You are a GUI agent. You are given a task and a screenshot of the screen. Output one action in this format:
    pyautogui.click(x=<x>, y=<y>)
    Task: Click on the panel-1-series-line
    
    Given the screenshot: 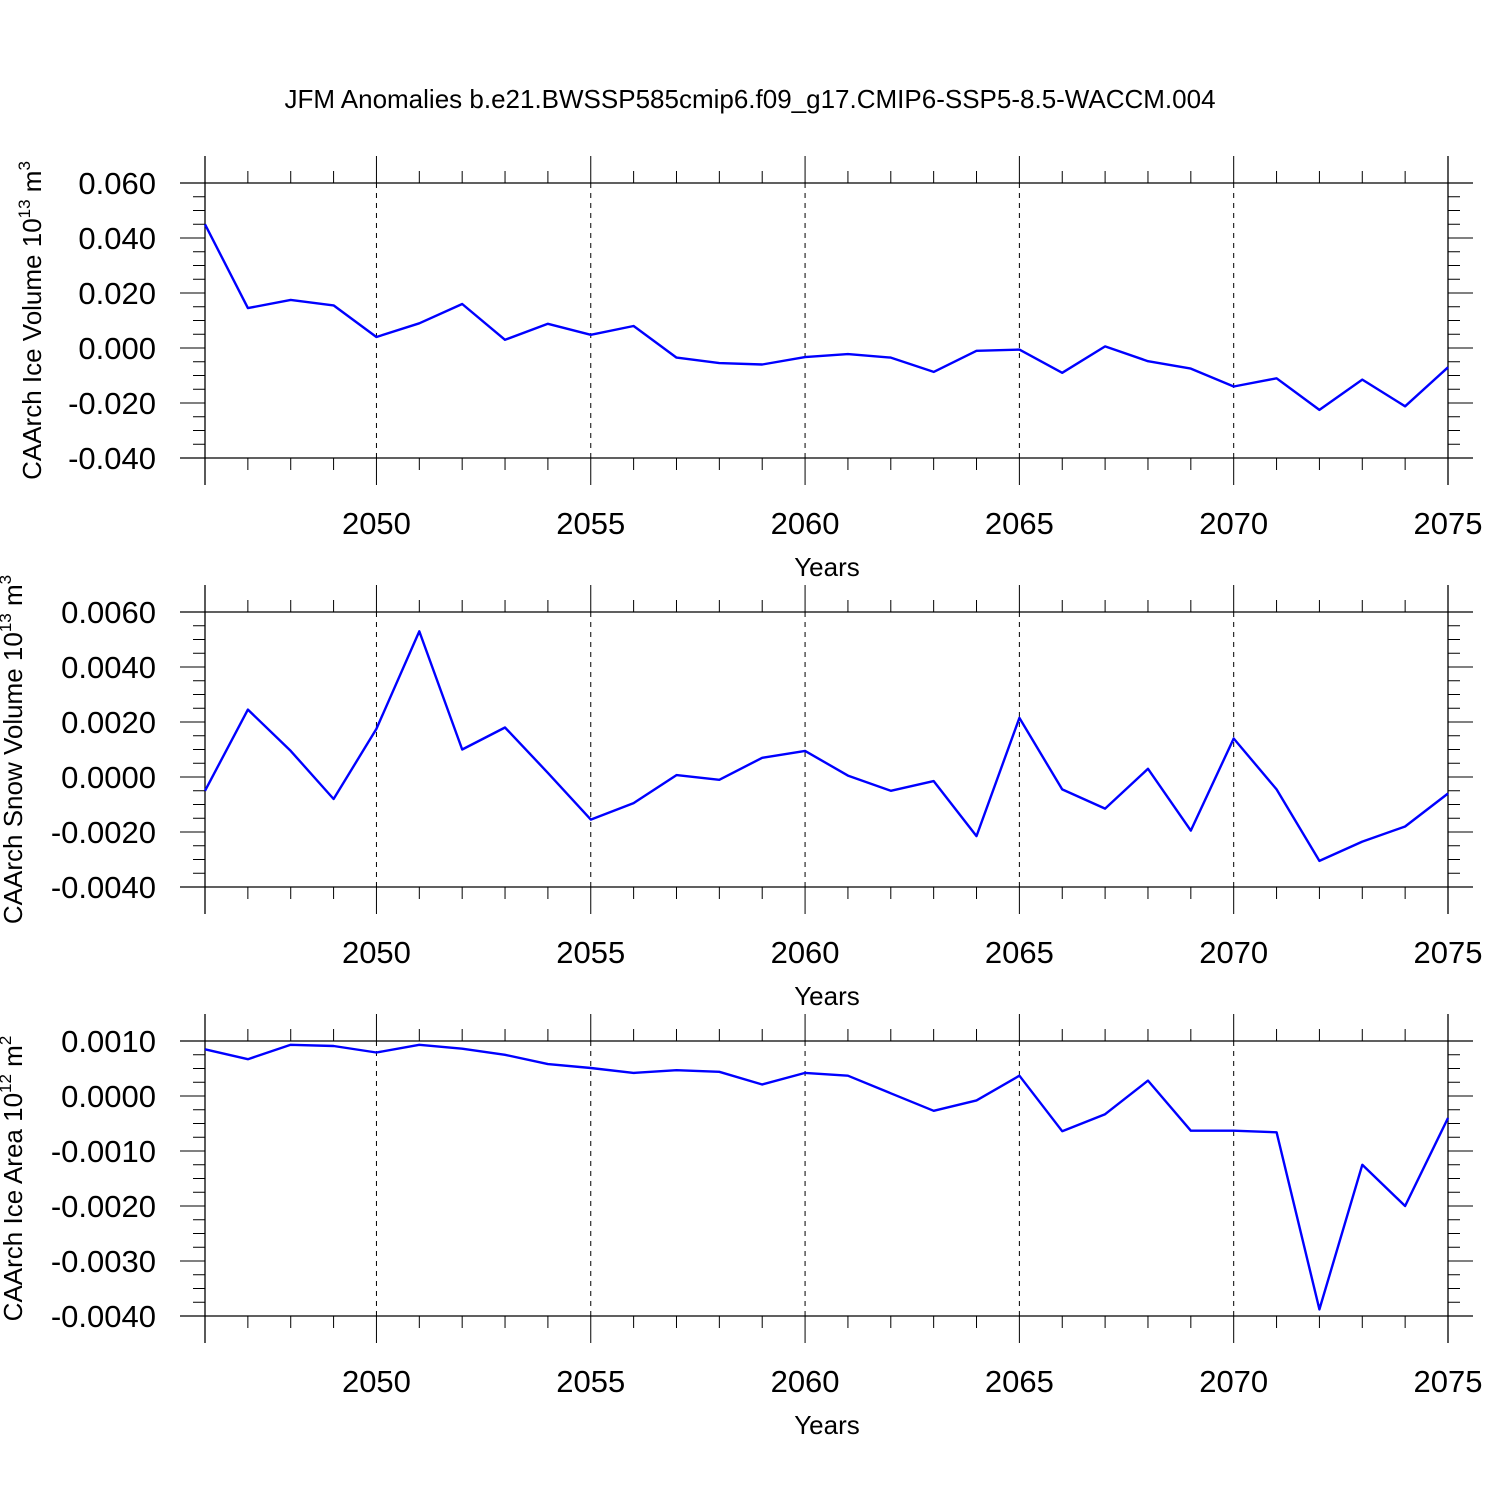 What is the action you would take?
    pyautogui.click(x=826, y=317)
    